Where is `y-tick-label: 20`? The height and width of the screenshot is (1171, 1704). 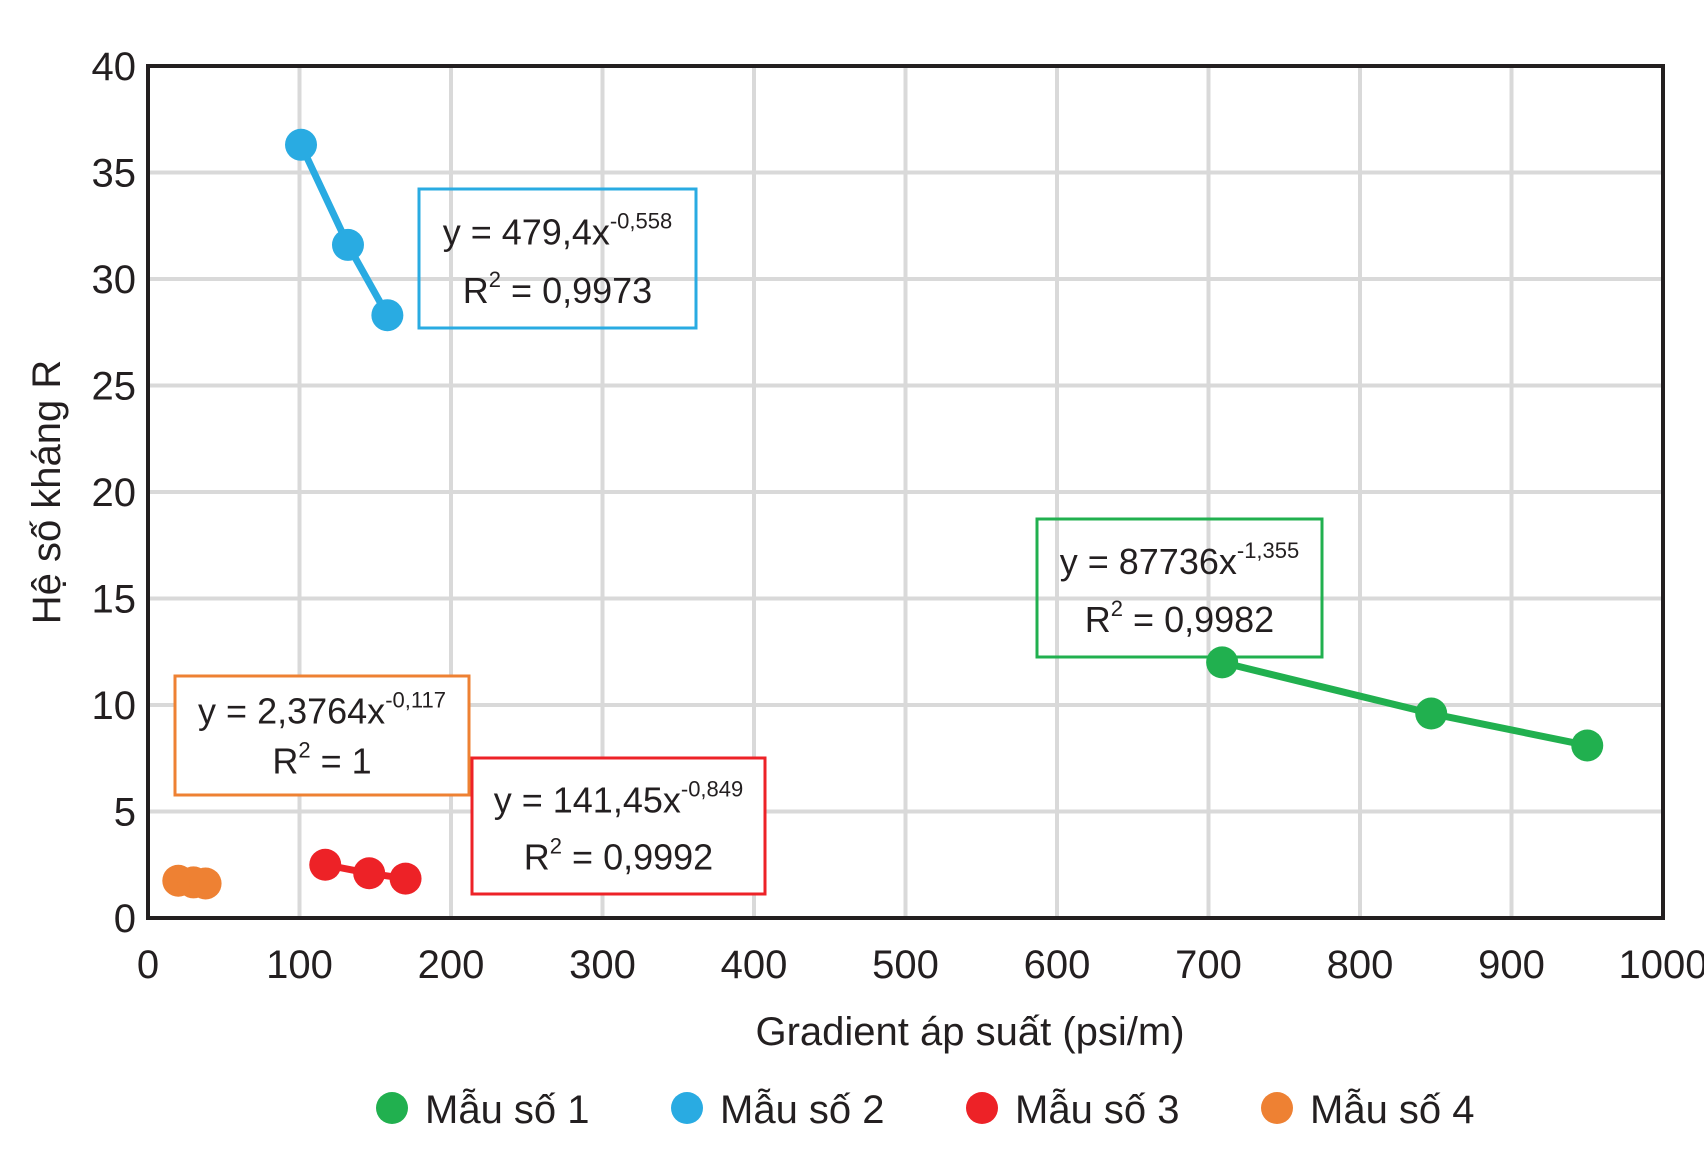 y-tick-label: 20 is located at coordinates (114, 493).